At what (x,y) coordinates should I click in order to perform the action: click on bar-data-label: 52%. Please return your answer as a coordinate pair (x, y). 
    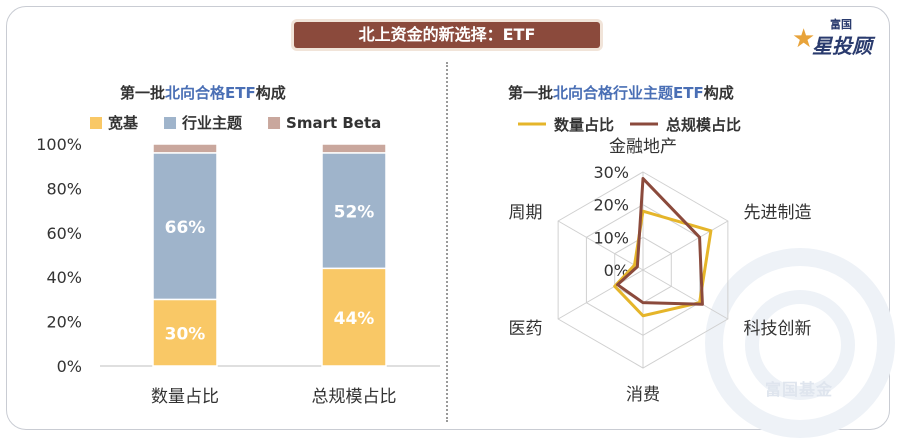
    Looking at the image, I should click on (354, 213).